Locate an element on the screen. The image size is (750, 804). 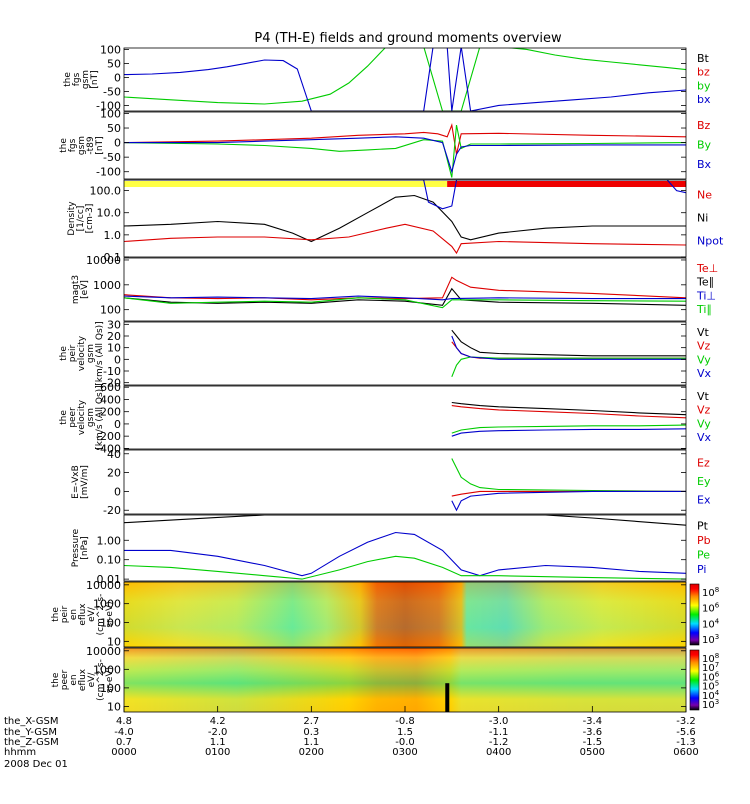
x-axis-row-value: -3.2 is located at coordinates (686, 721).